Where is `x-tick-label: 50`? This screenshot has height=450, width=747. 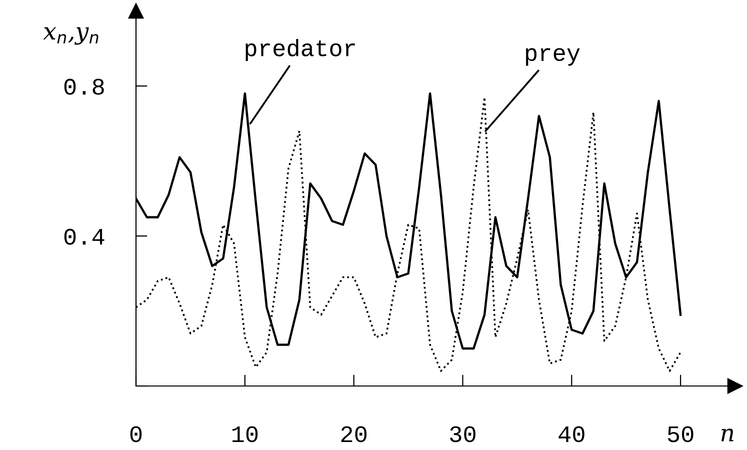
x-tick-label: 50 is located at coordinates (681, 434).